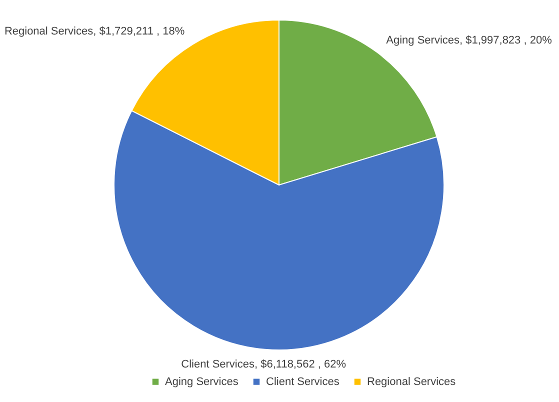 The height and width of the screenshot is (402, 559). Describe the element at coordinates (202, 382) in the screenshot. I see `legend-label: Aging Services` at that location.